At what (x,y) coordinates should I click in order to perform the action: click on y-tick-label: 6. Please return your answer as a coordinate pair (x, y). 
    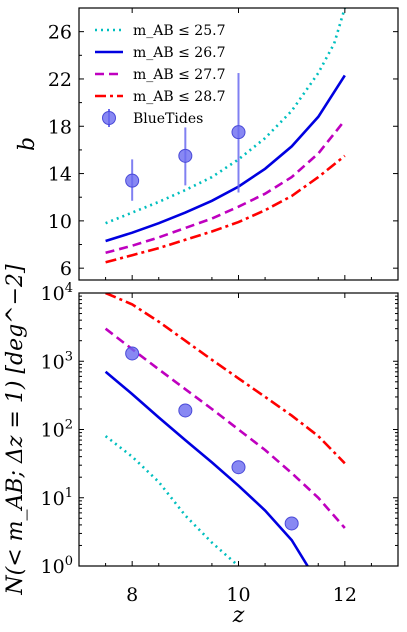
    Looking at the image, I should click on (66, 269).